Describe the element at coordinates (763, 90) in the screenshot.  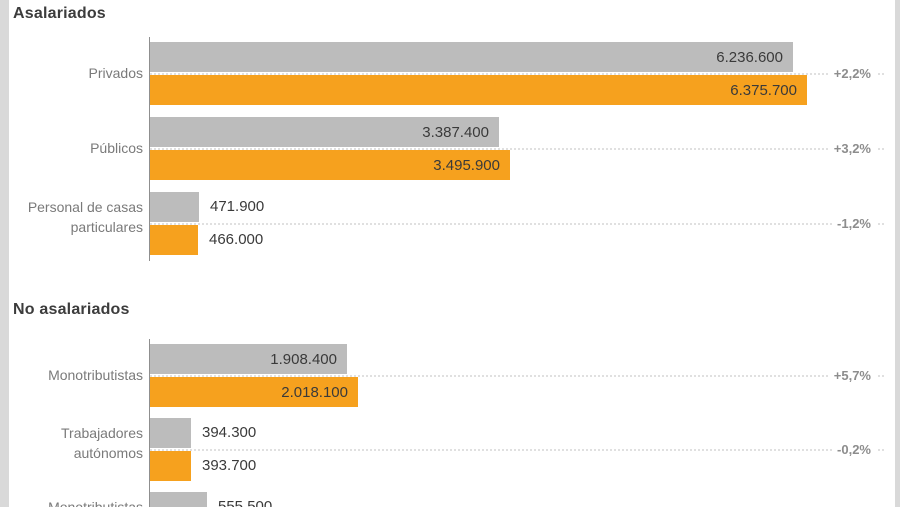
I see `value-label-current: 6.375.700` at that location.